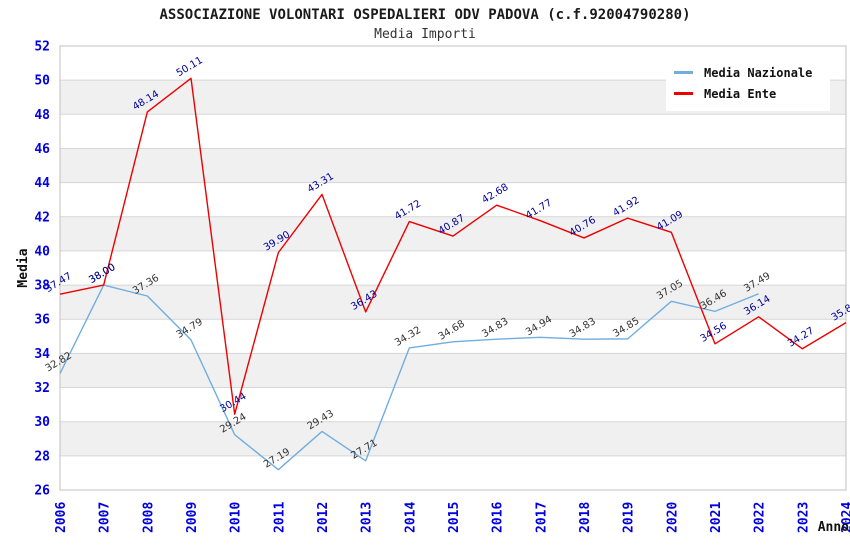 The width and height of the screenshot is (850, 550). I want to click on x-tick-label: 2011, so click(279, 517).